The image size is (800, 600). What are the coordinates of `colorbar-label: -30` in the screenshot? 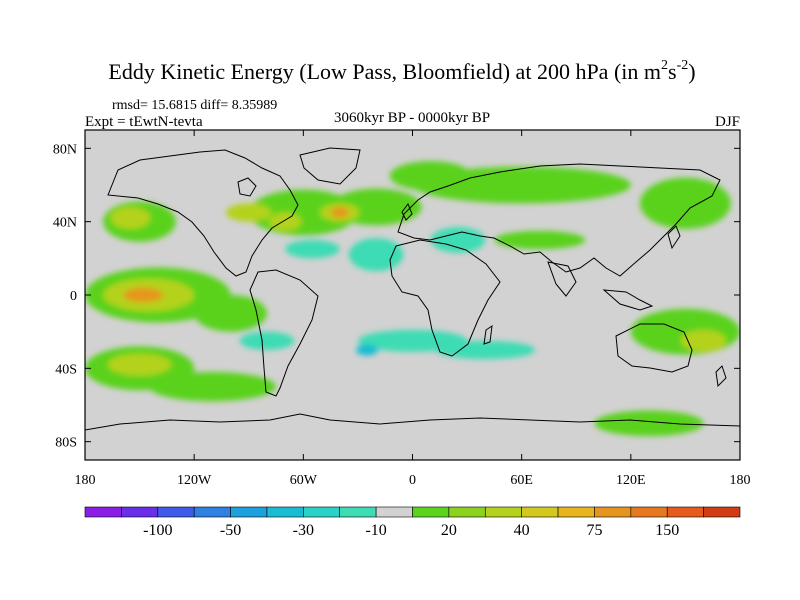 It's located at (303, 530).